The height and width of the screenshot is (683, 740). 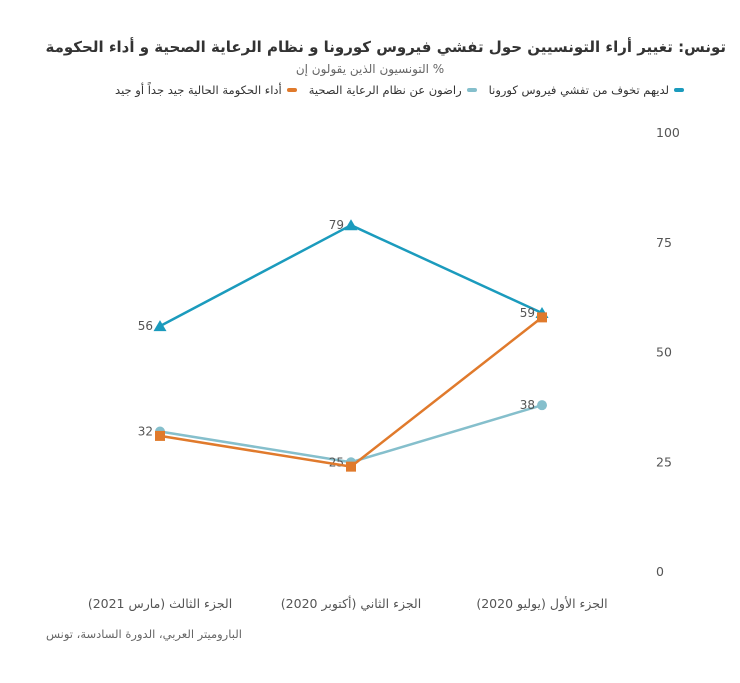 I want to click on x-category-label-2: الجزء الأول (يوليو 2020), so click(x=541, y=604).